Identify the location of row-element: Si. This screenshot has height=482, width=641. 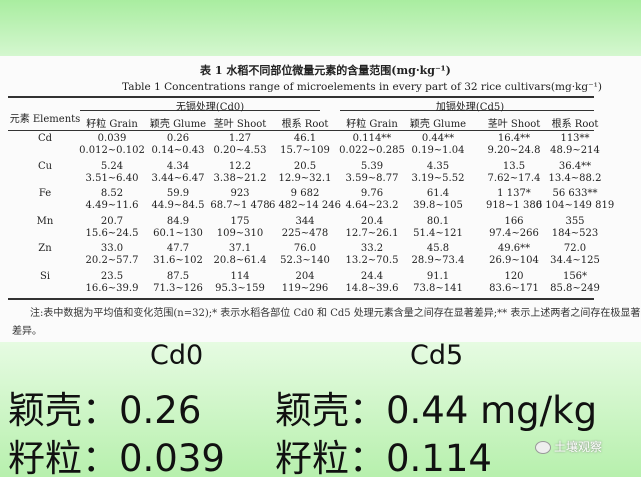
(45, 276).